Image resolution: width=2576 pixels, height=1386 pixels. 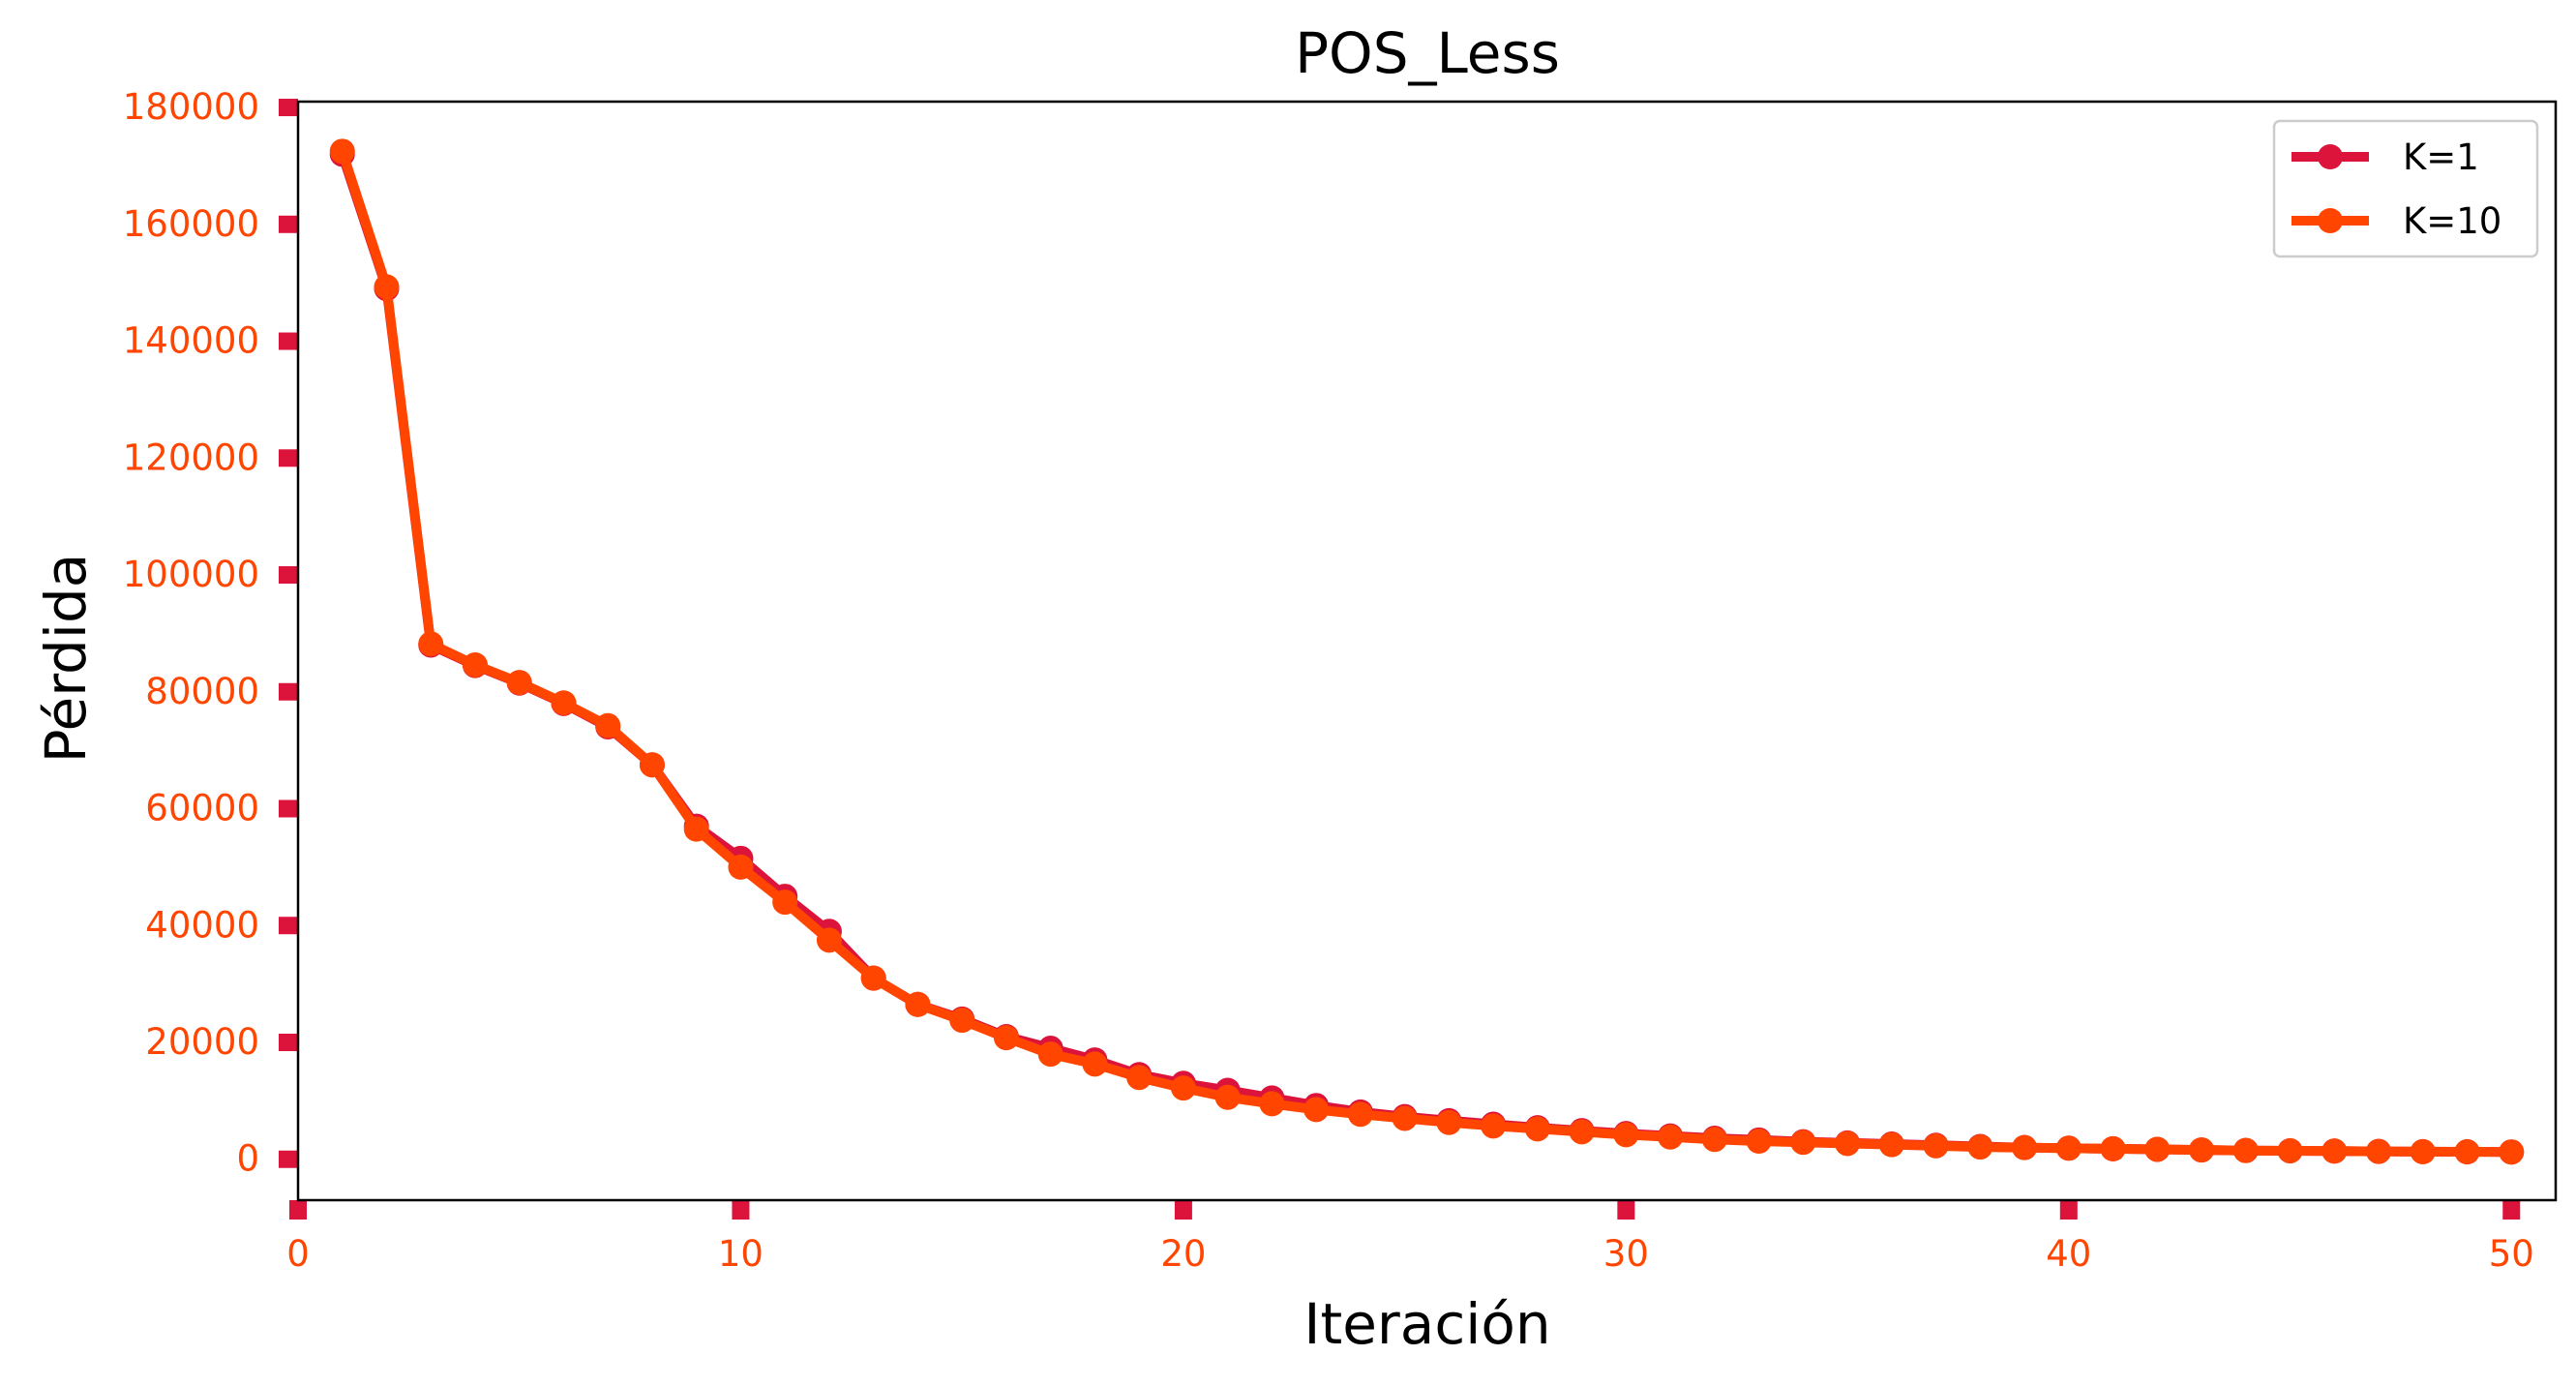 I want to click on legend-label: K=1, so click(x=2441, y=157).